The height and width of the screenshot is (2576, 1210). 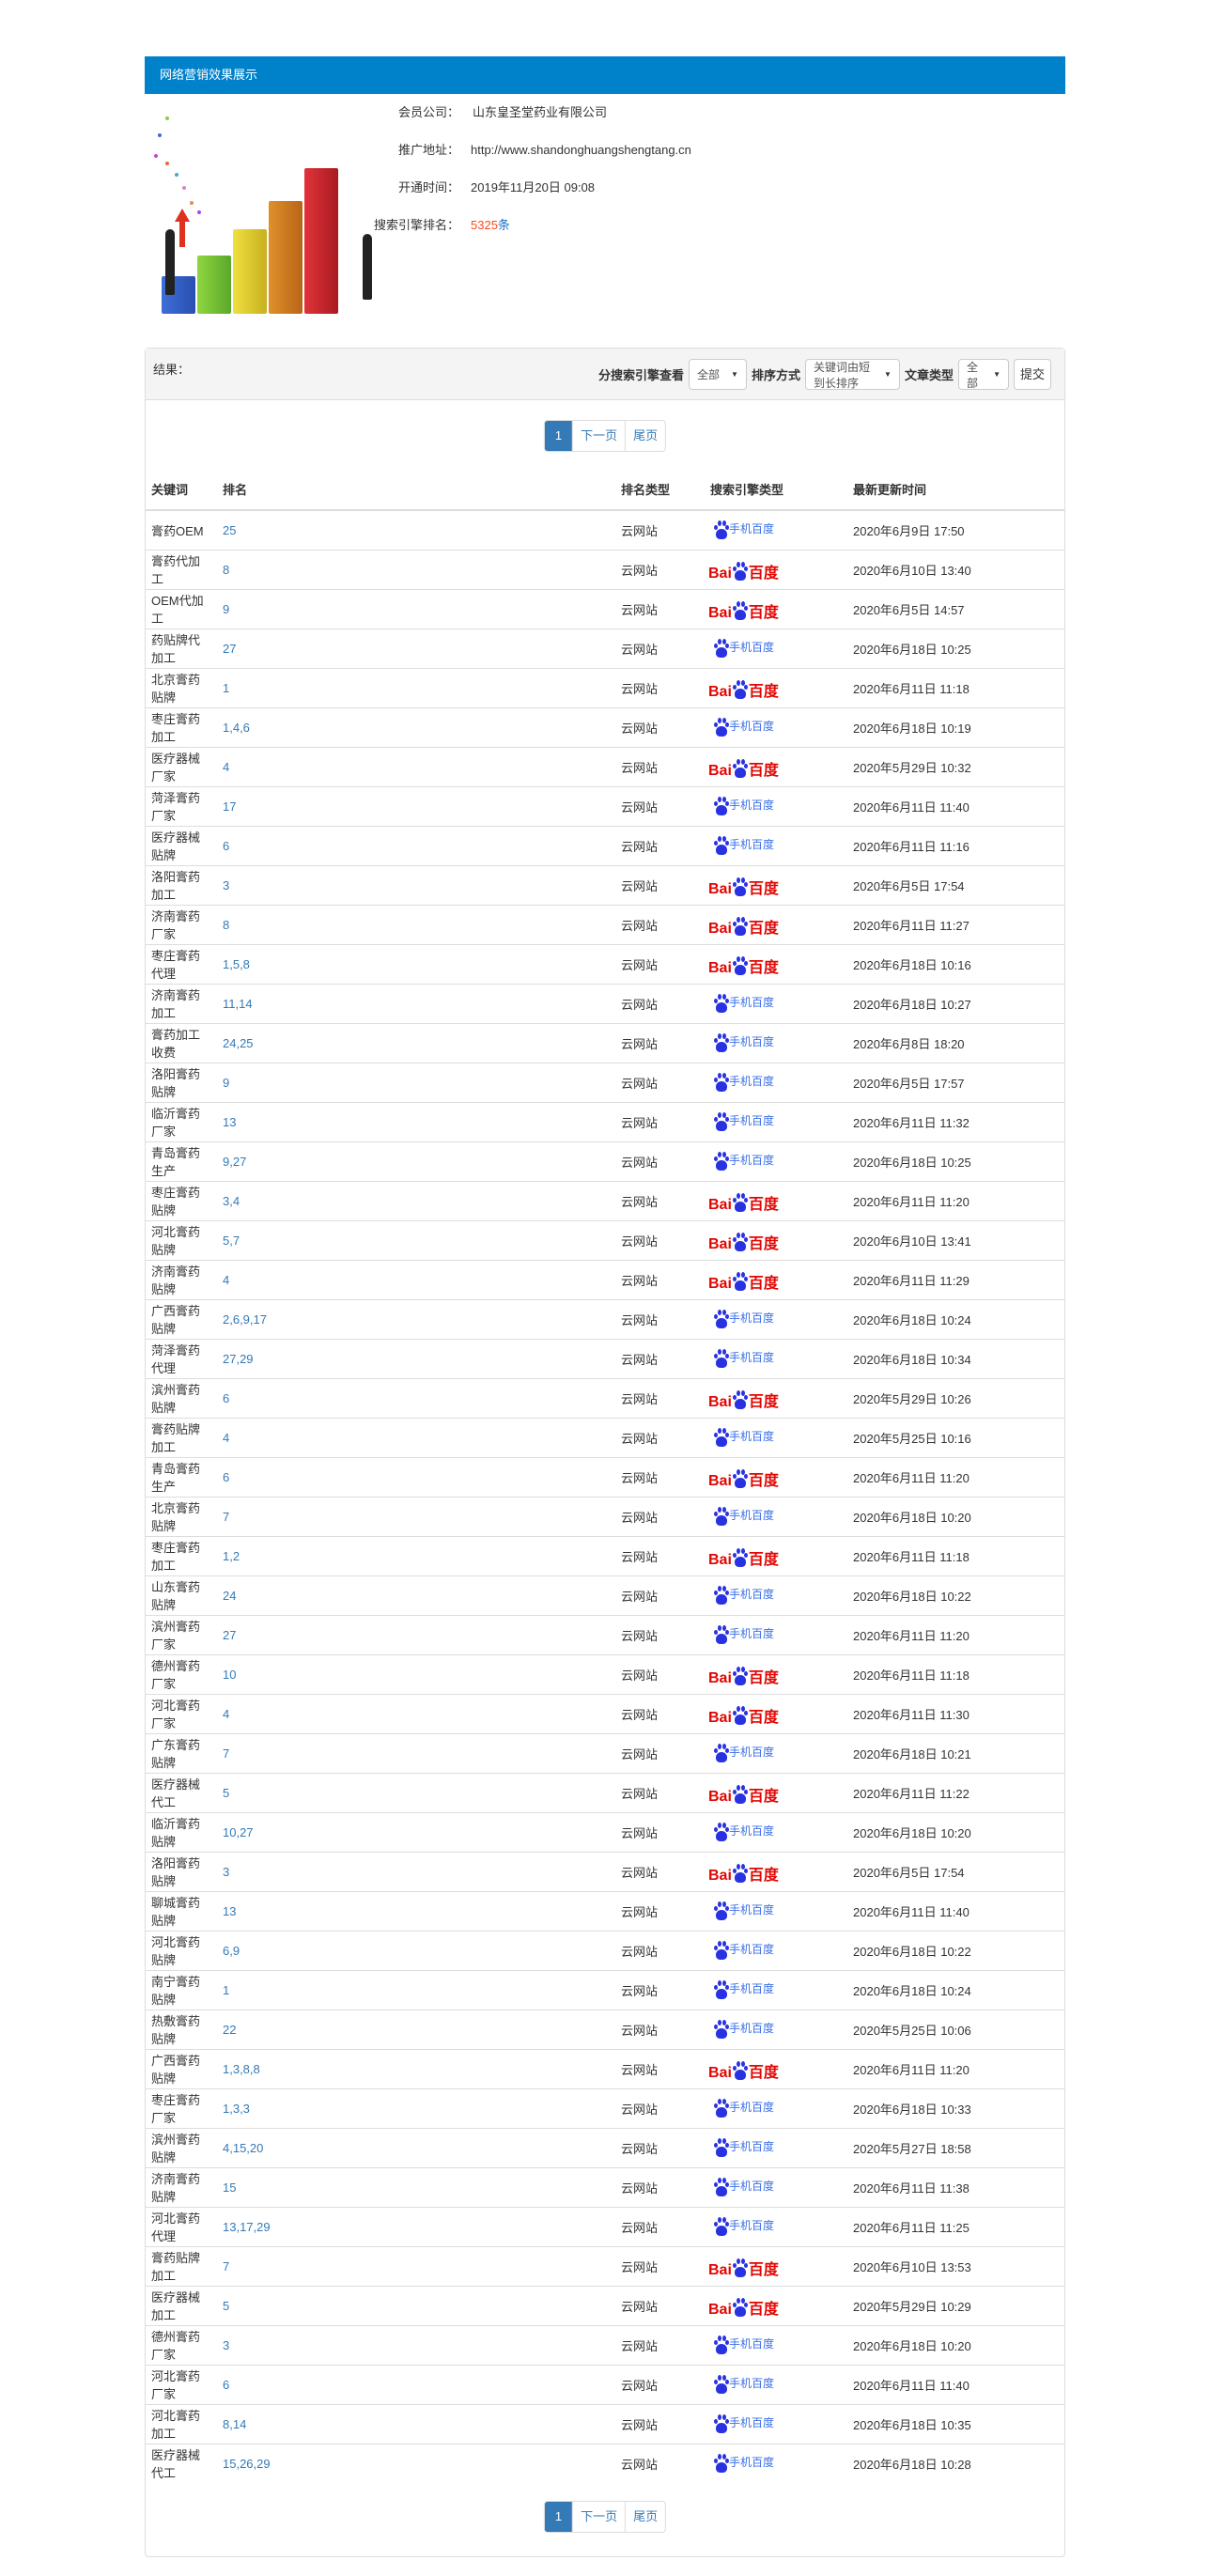 I want to click on table-row: 菏泽膏药代理 27,29 云网站 手机百度 2020年6月18日 10:34, so click(x=605, y=1358).